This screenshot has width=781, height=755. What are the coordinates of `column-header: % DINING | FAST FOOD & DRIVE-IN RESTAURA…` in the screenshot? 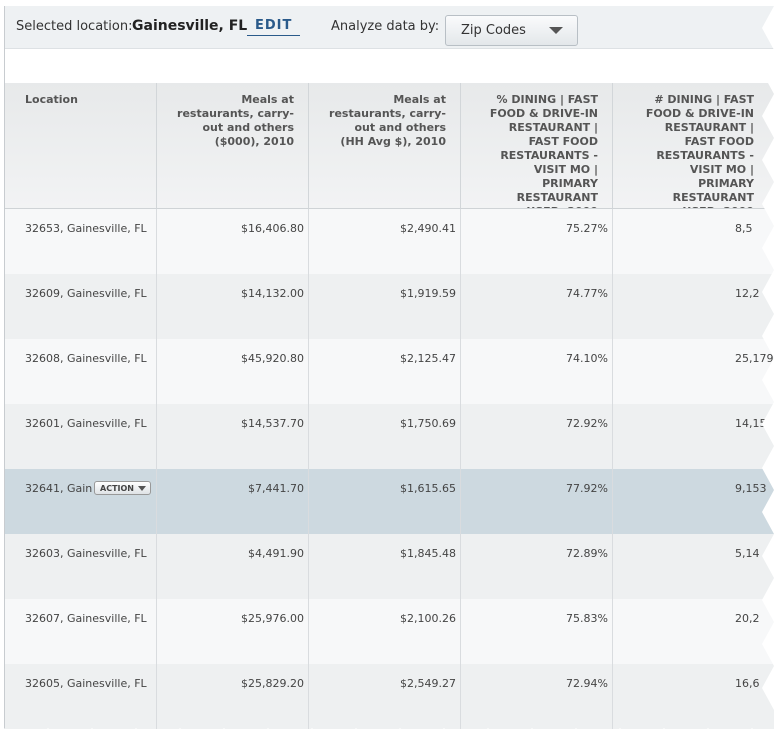 It's located at (537, 146).